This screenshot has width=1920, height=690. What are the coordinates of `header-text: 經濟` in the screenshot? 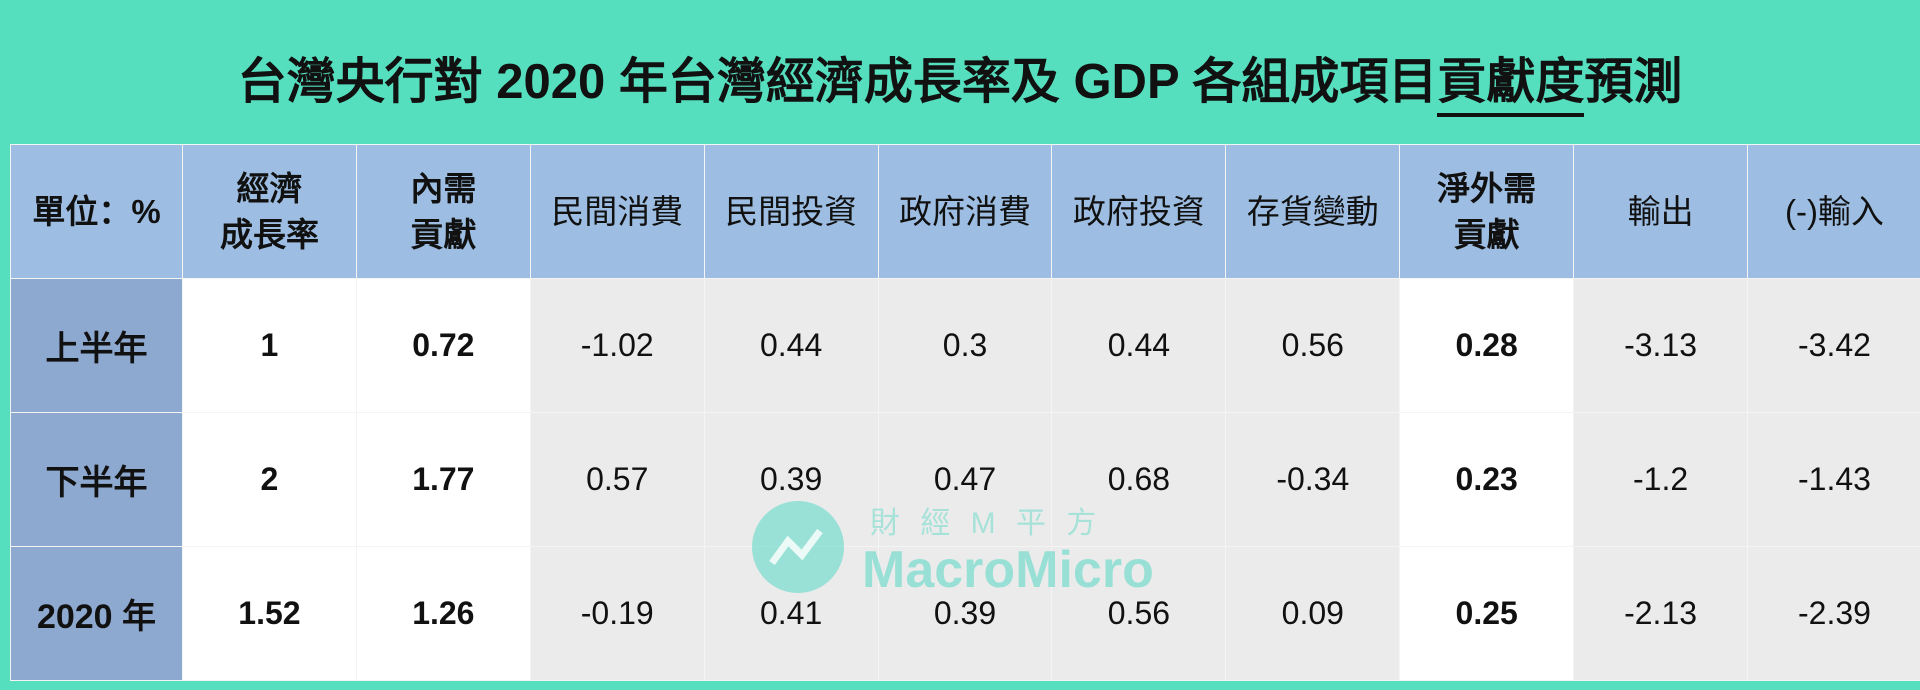 It's located at (269, 188).